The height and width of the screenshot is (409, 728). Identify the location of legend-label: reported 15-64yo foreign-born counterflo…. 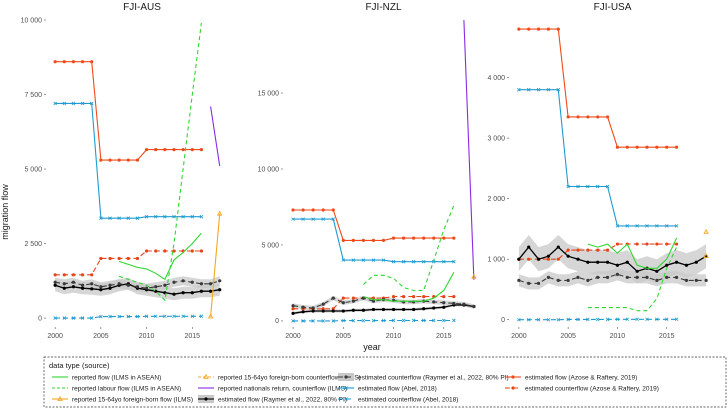
(289, 377).